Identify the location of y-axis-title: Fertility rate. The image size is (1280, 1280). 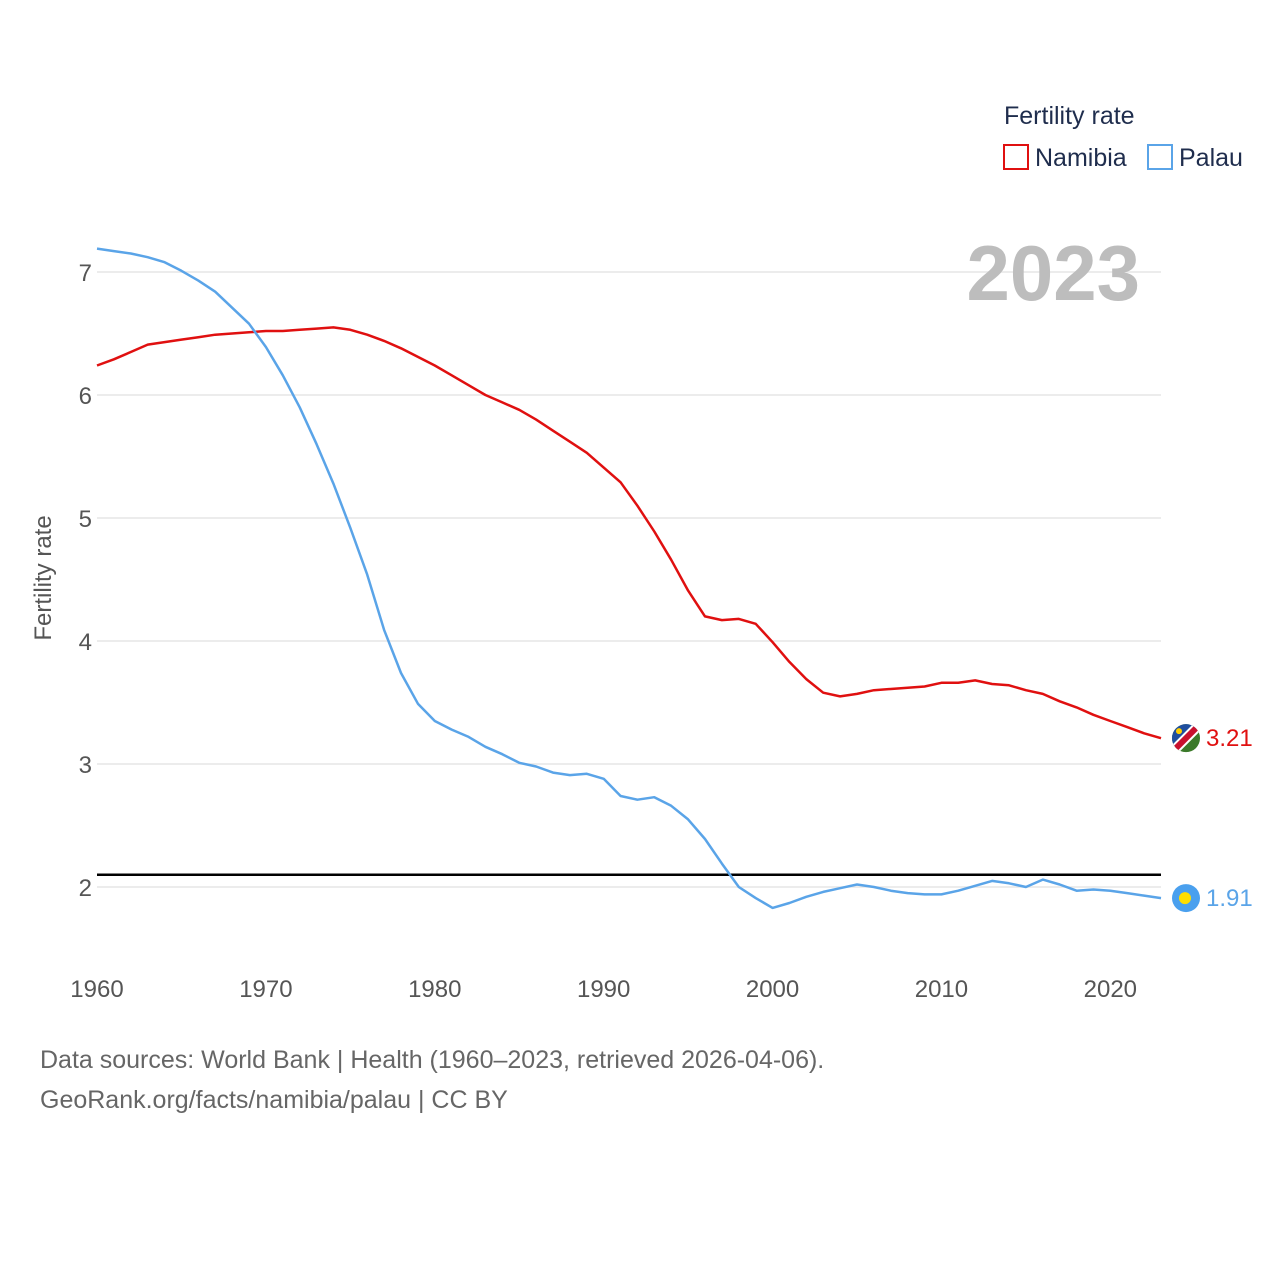
(43, 577).